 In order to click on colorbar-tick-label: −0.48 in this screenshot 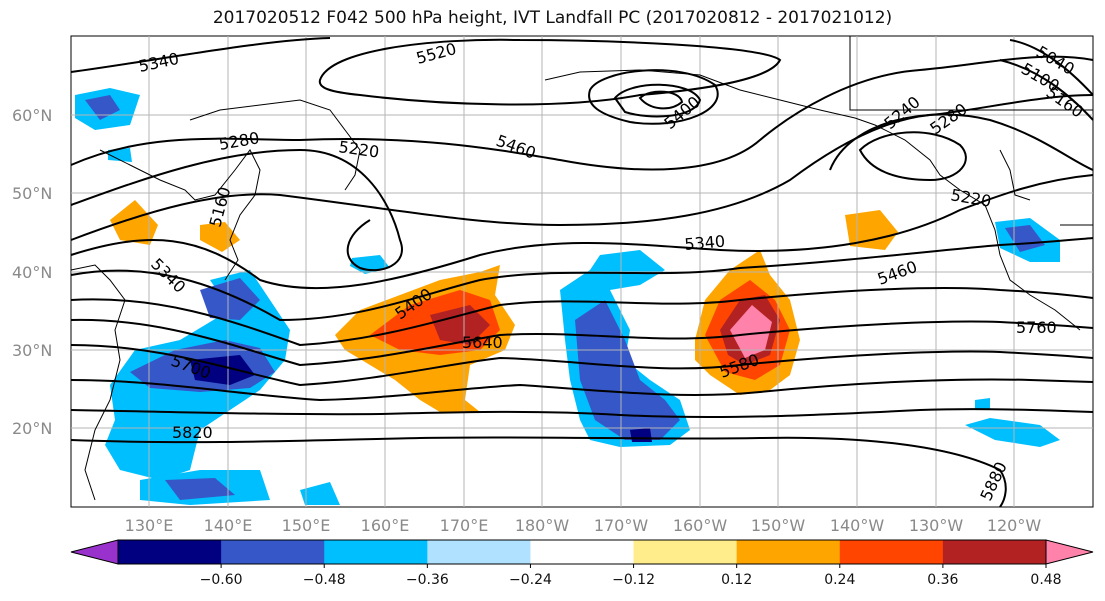, I will do `click(324, 580)`.